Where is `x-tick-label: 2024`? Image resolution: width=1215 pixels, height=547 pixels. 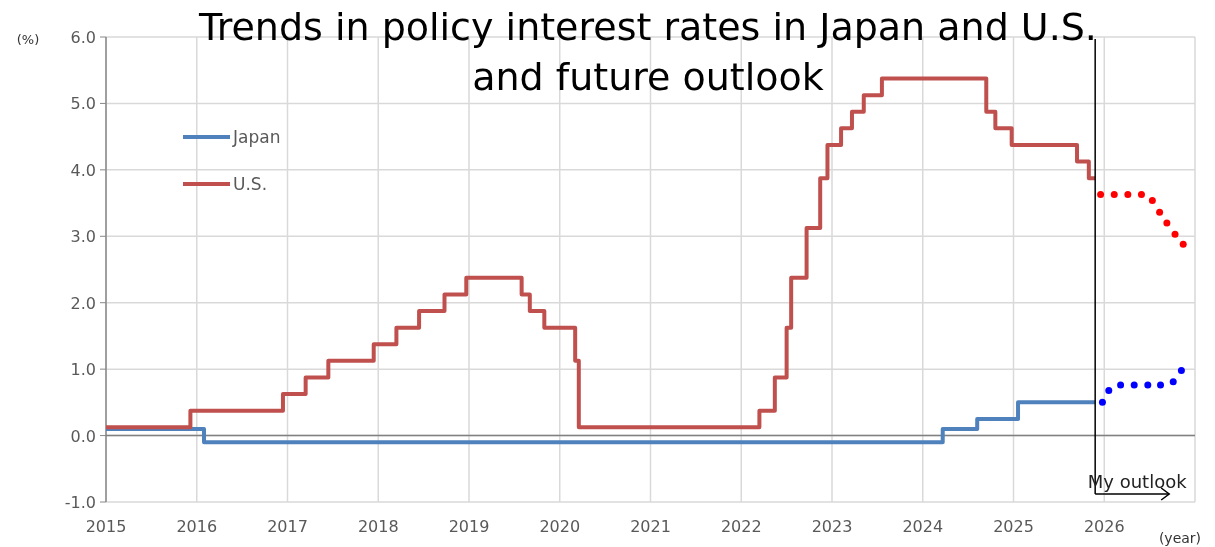
x-tick-label: 2024 is located at coordinates (923, 526).